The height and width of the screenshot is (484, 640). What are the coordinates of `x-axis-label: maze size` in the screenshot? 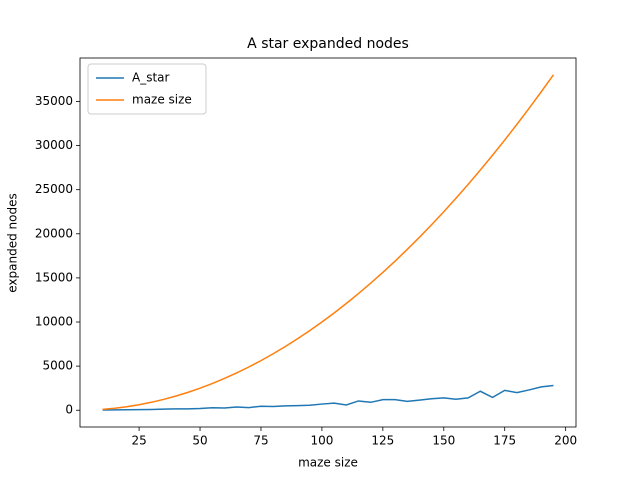 It's located at (328, 463).